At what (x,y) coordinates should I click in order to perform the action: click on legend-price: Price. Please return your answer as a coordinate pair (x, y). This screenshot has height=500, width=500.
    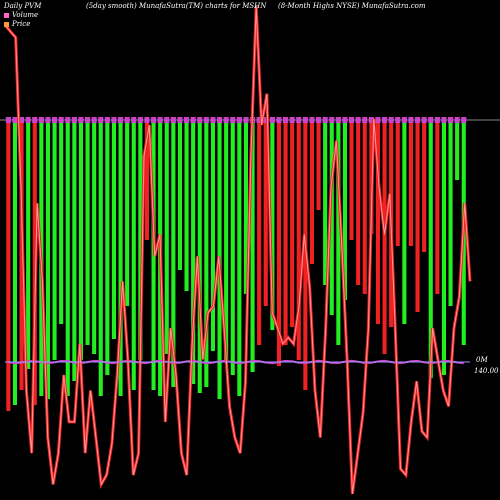
    Looking at the image, I should click on (17, 24).